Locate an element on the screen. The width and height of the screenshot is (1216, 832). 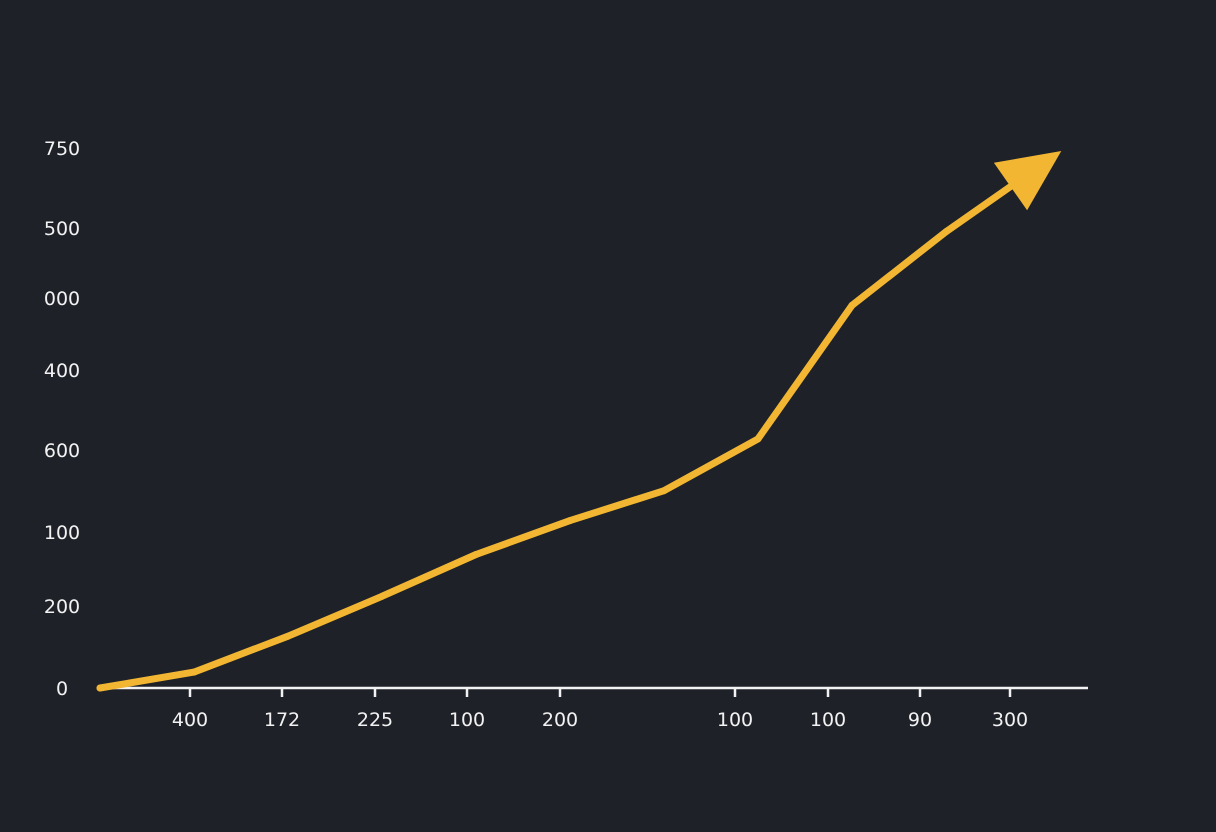
y-tick-label: 200 is located at coordinates (62, 607).